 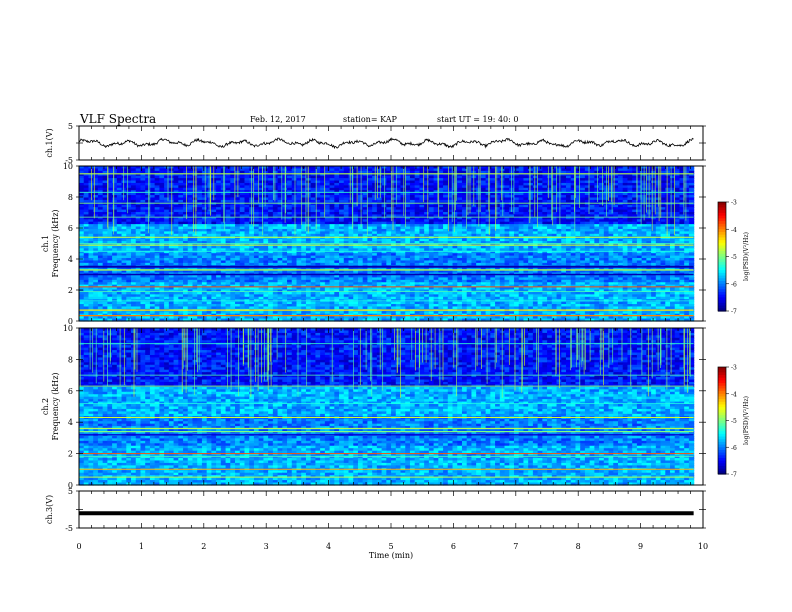 What do you see at coordinates (70, 290) in the screenshot?
I see `ytick-label-ch1-2: 2` at bounding box center [70, 290].